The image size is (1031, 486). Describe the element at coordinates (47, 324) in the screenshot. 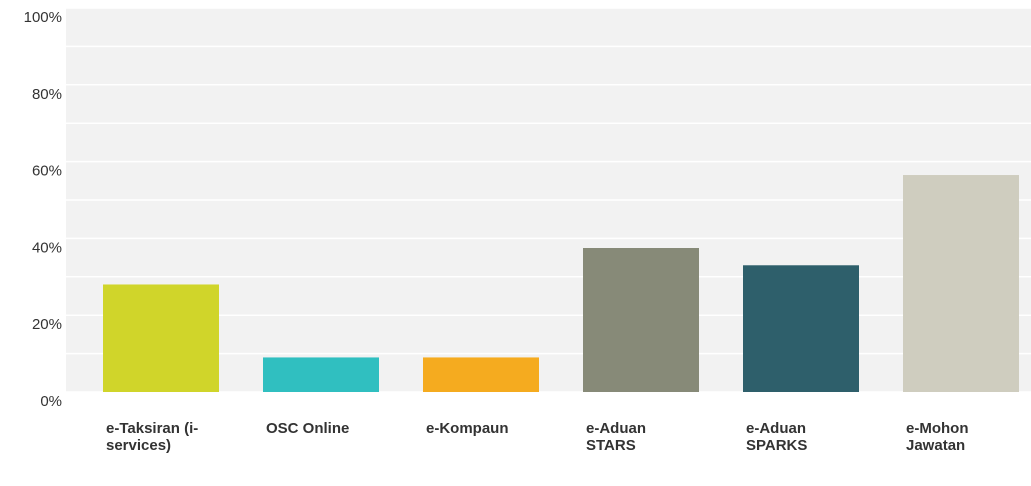

I see `y-tick-label: 20%` at that location.